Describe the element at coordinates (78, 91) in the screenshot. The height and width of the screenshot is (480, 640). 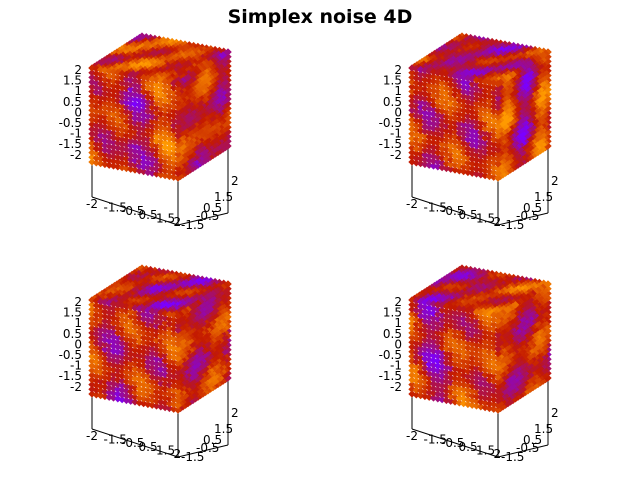
I see `z-tick-label: 1` at that location.